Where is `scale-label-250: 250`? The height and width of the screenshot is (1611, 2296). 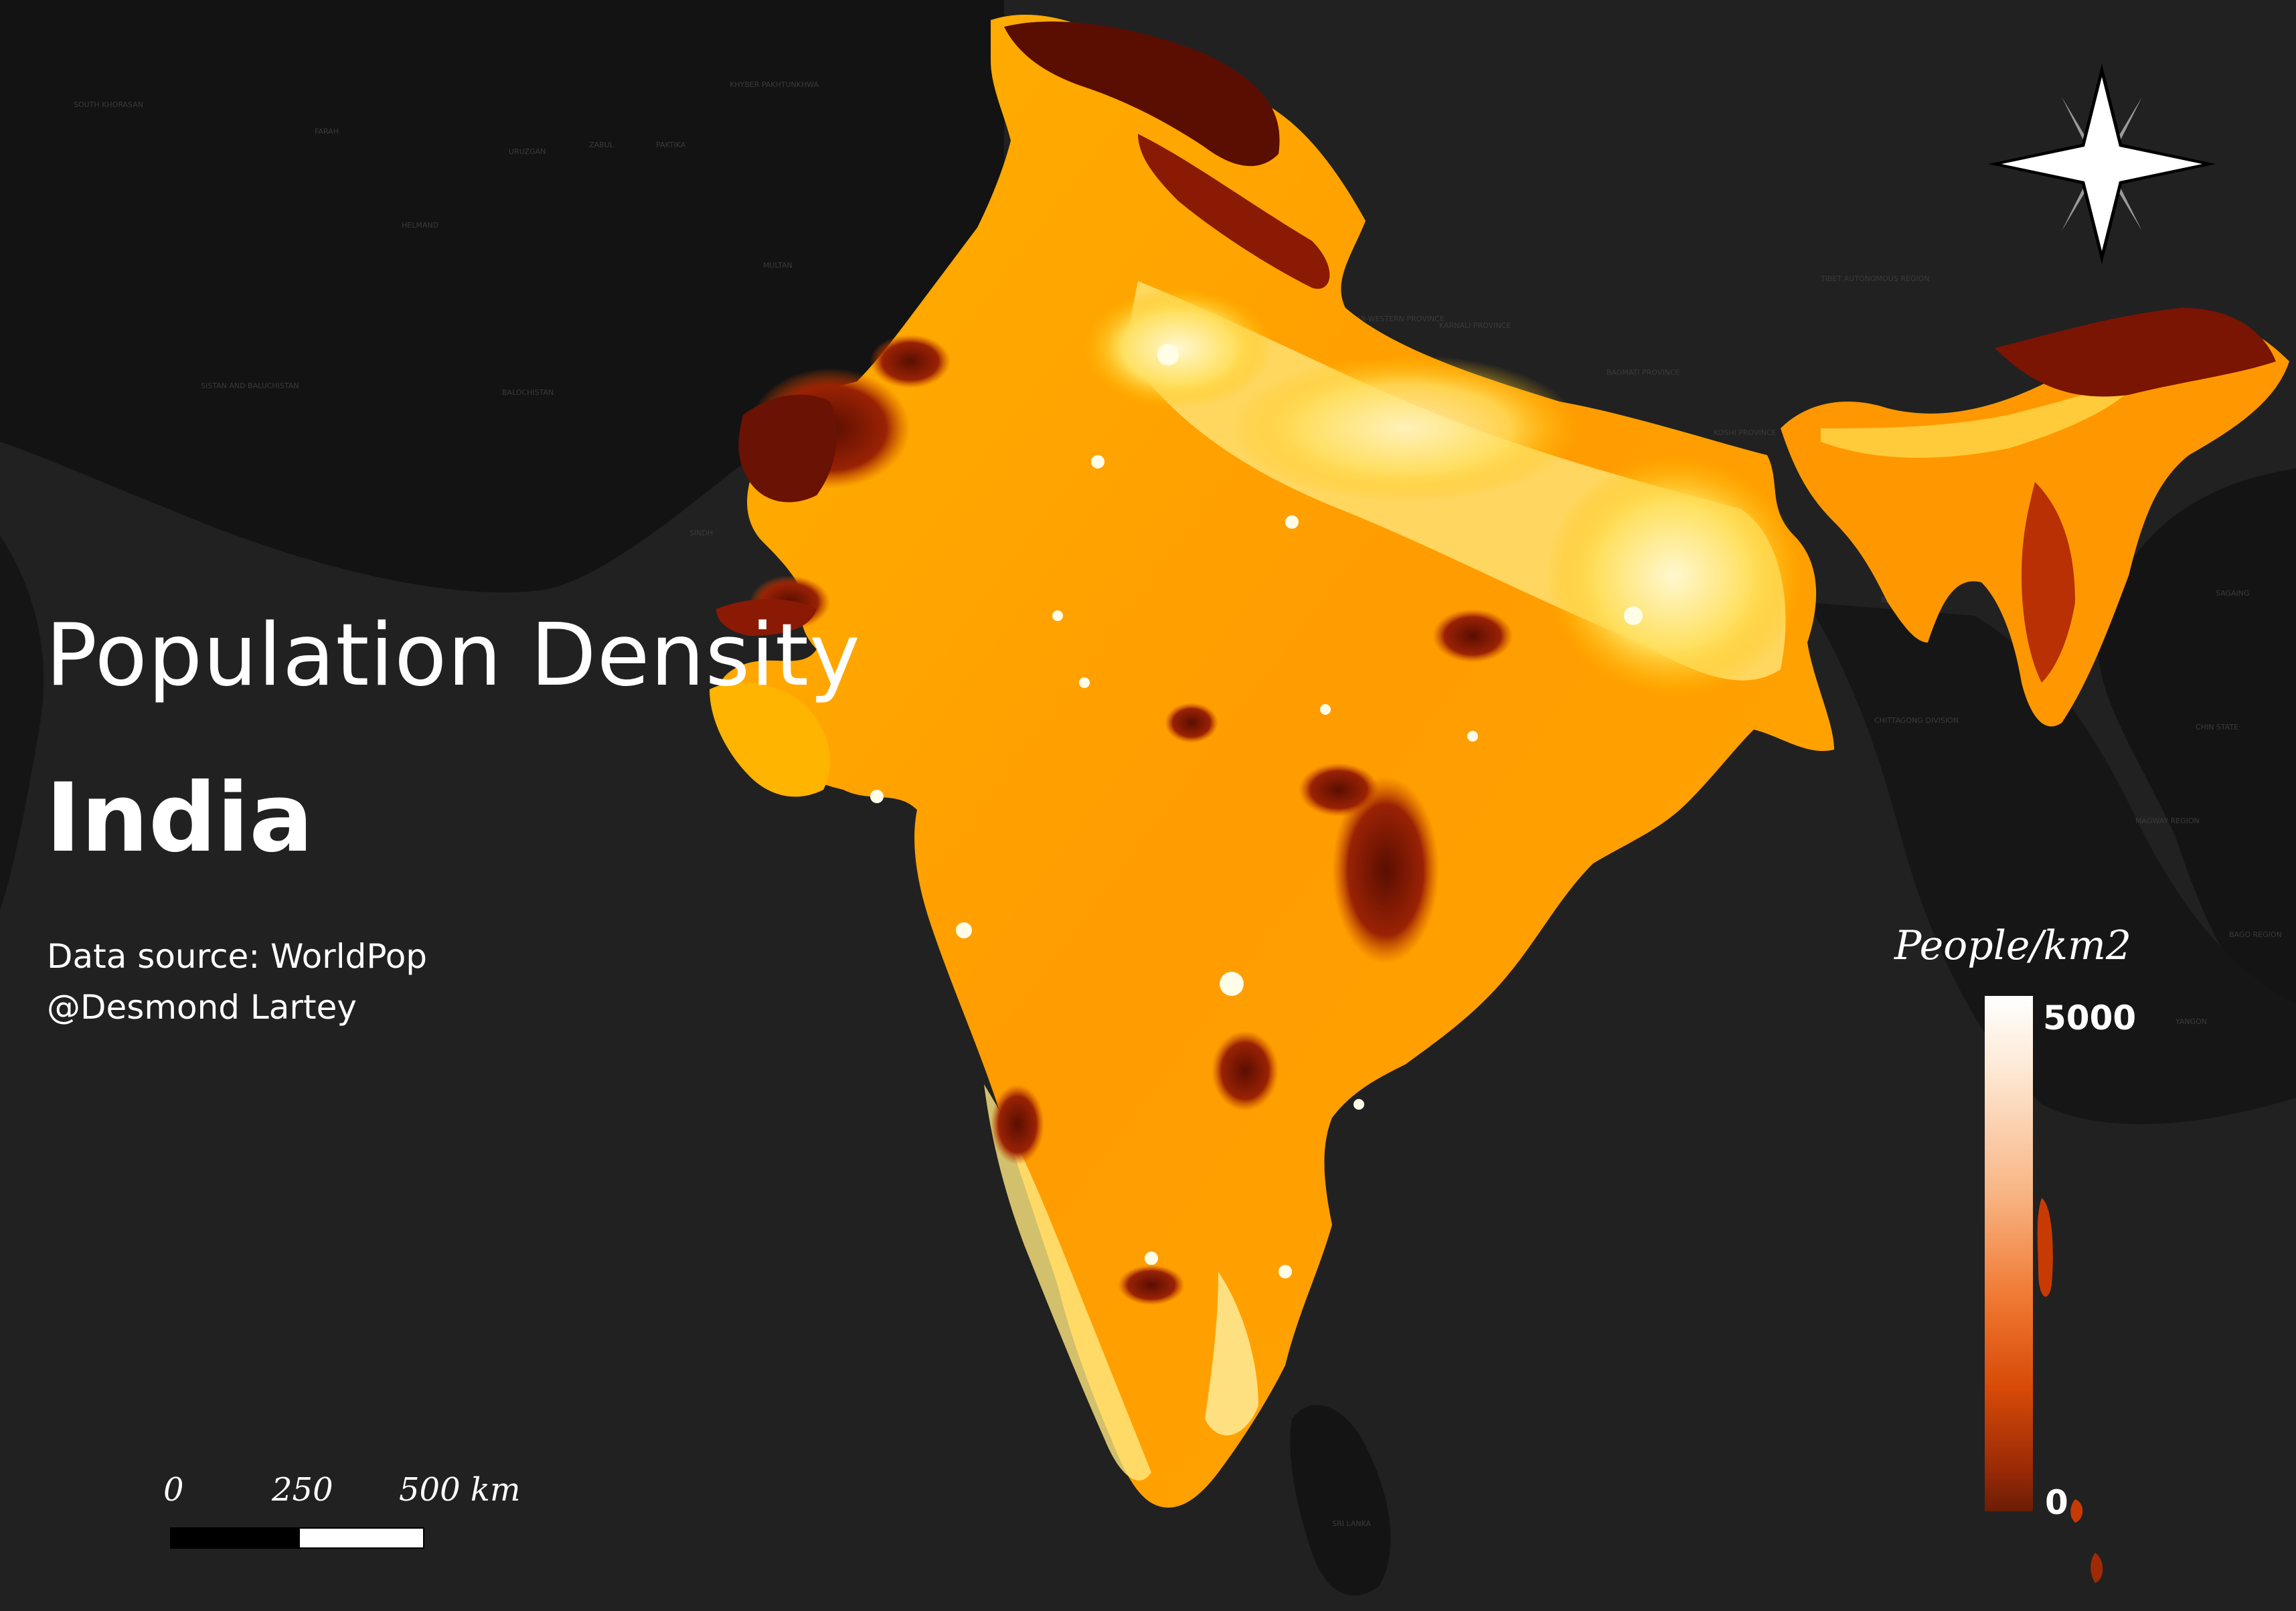
scale-label-250: 250 is located at coordinates (302, 1490).